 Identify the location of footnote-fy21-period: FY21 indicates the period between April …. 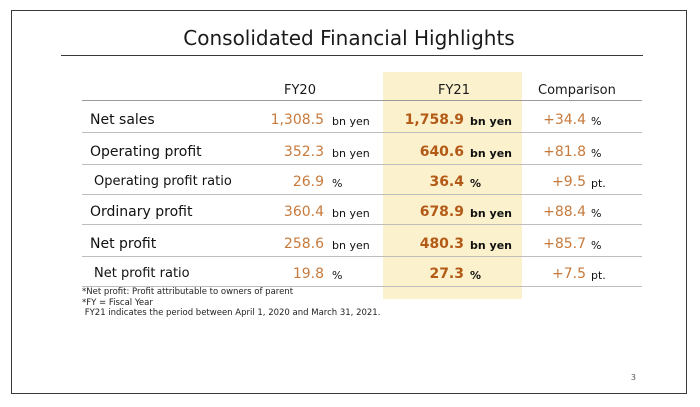
(231, 313).